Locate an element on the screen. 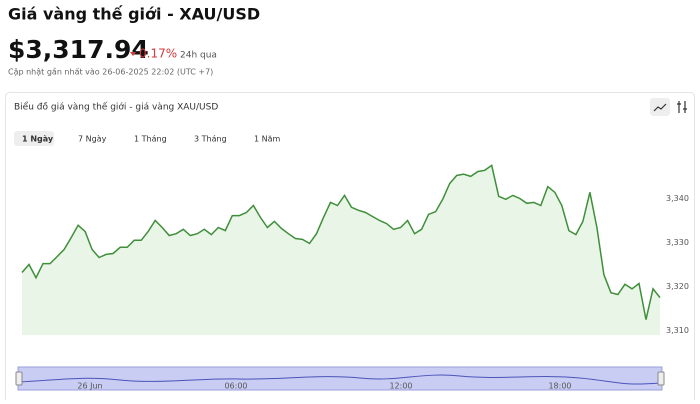 This screenshot has width=700, height=404. tab-label: 1 Năm is located at coordinates (267, 139).